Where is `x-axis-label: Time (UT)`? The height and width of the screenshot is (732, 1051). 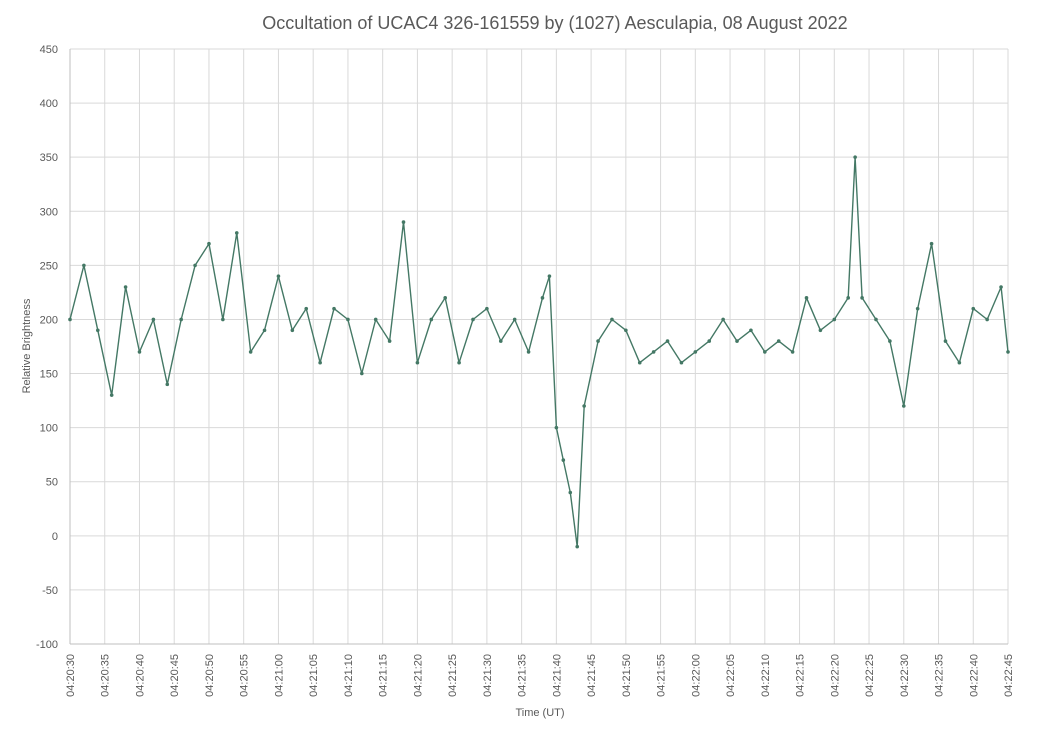
x-axis-label: Time (UT) is located at coordinates (539, 713).